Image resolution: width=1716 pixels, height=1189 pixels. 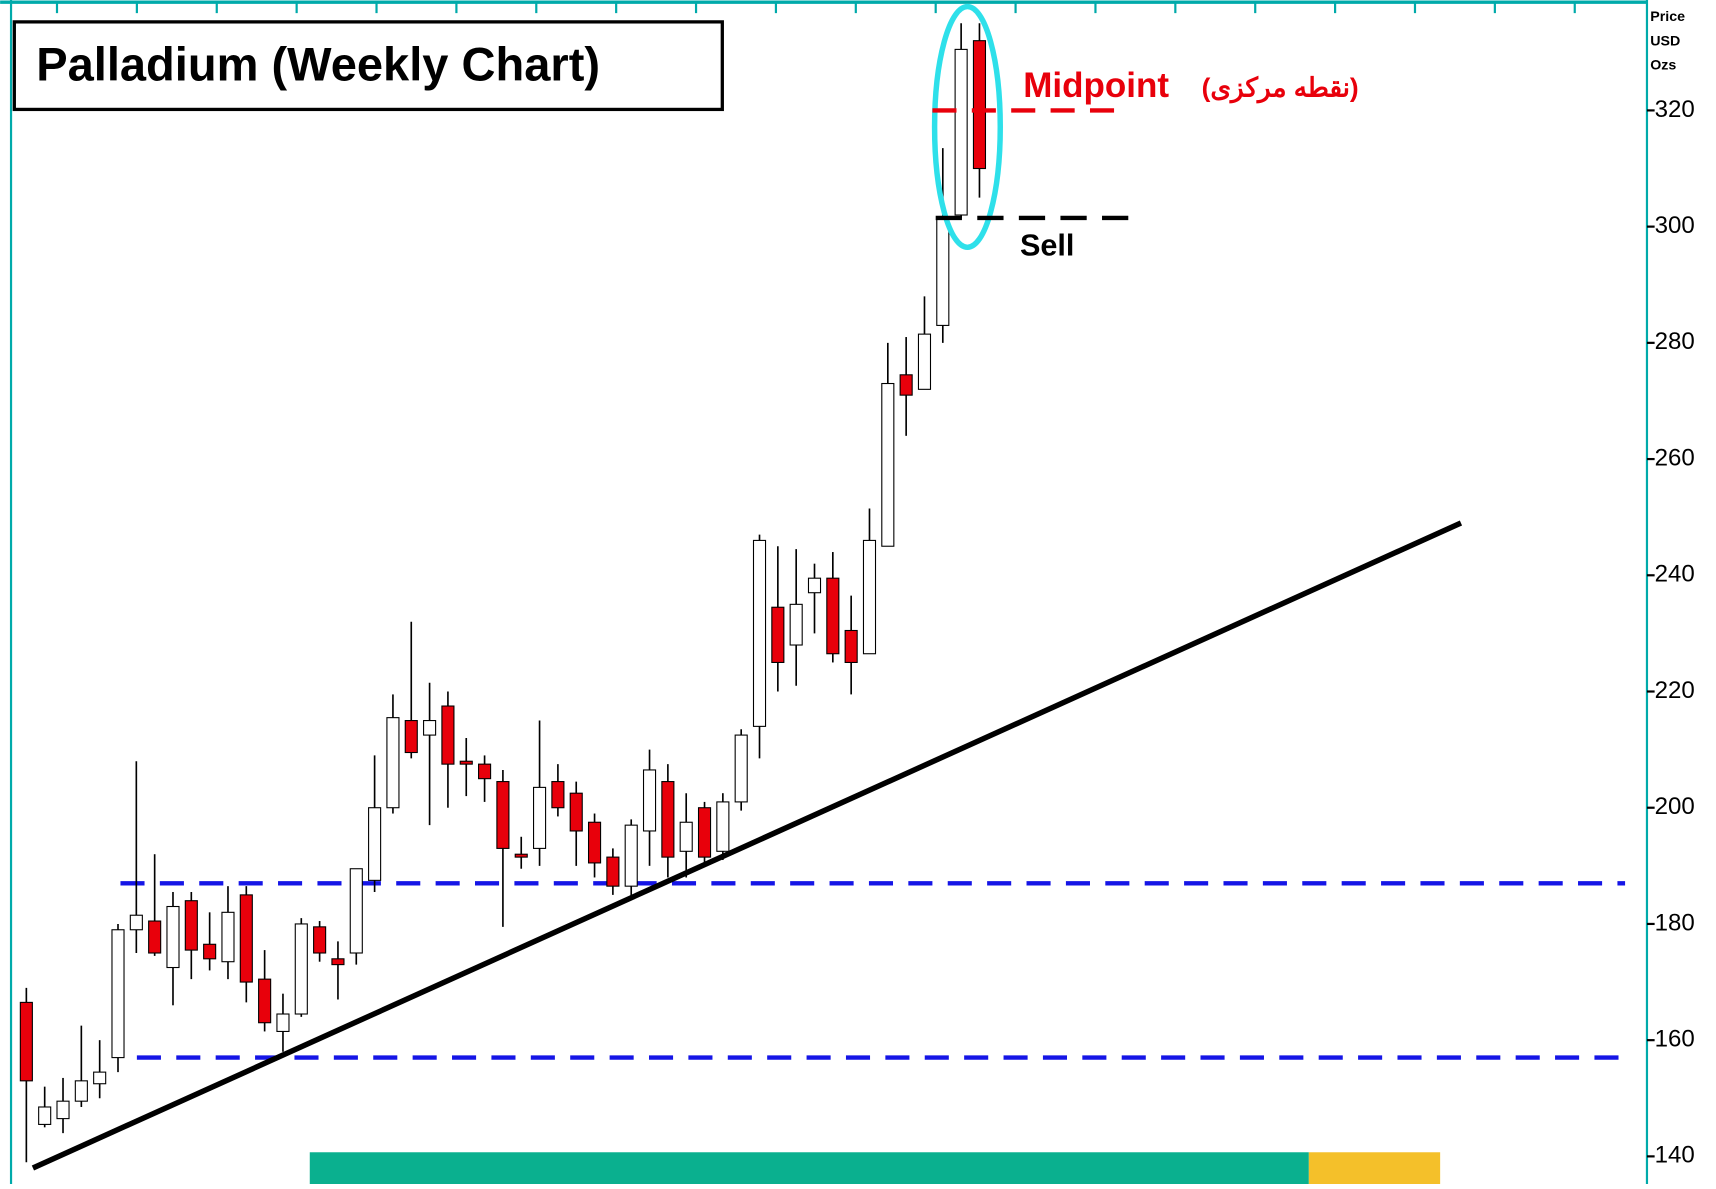 I want to click on y-tick-label: 160, so click(x=1675, y=1039).